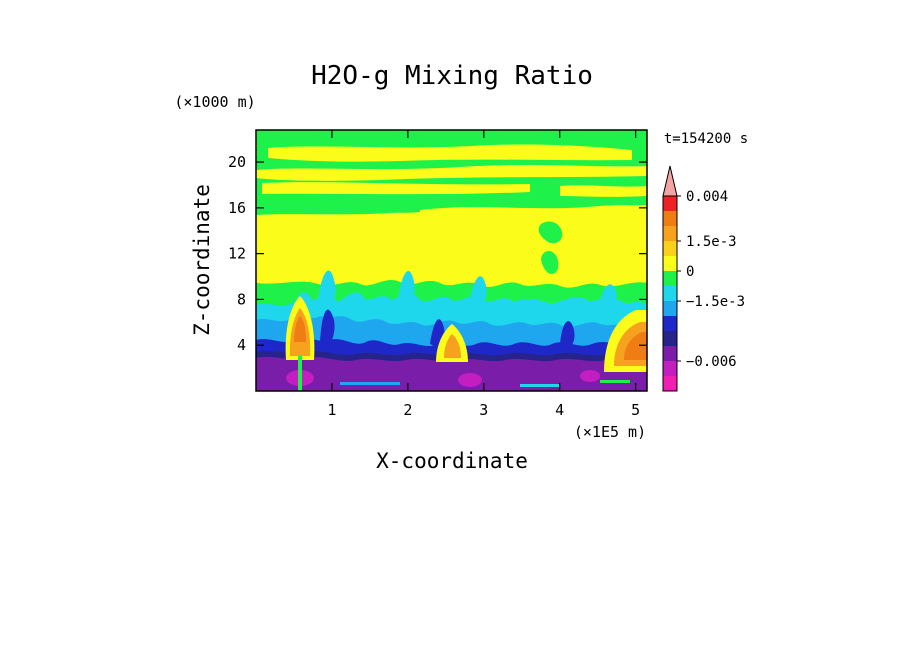 The height and width of the screenshot is (654, 904). What do you see at coordinates (214, 102) in the screenshot?
I see `y-unit-label: (×1000 m)` at bounding box center [214, 102].